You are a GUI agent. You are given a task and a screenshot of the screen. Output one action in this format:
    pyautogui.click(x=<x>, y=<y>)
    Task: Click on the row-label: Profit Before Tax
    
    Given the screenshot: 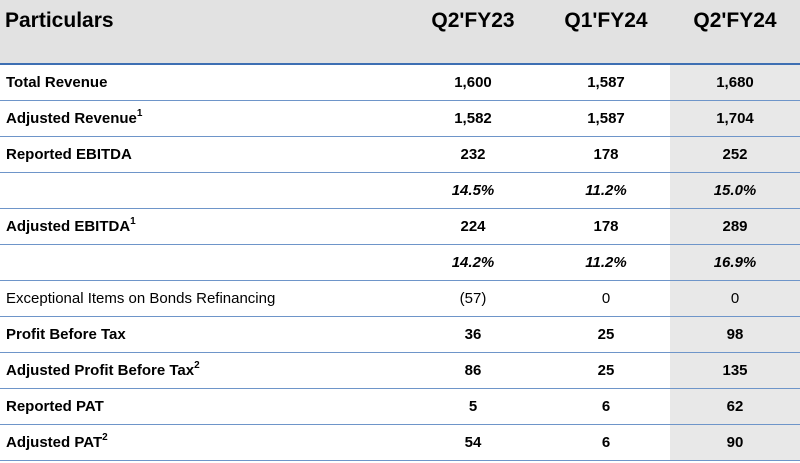 What is the action you would take?
    pyautogui.click(x=202, y=334)
    